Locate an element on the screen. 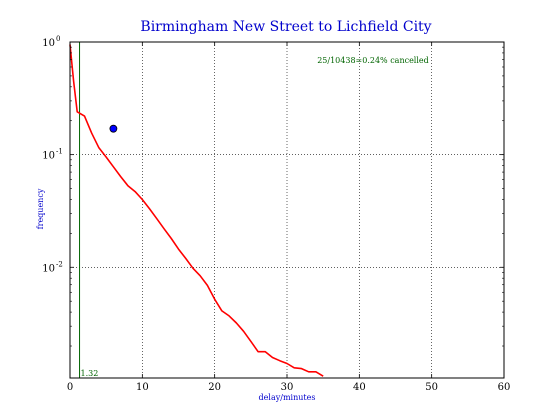  cancelled-fraction-marker is located at coordinates (113, 128).